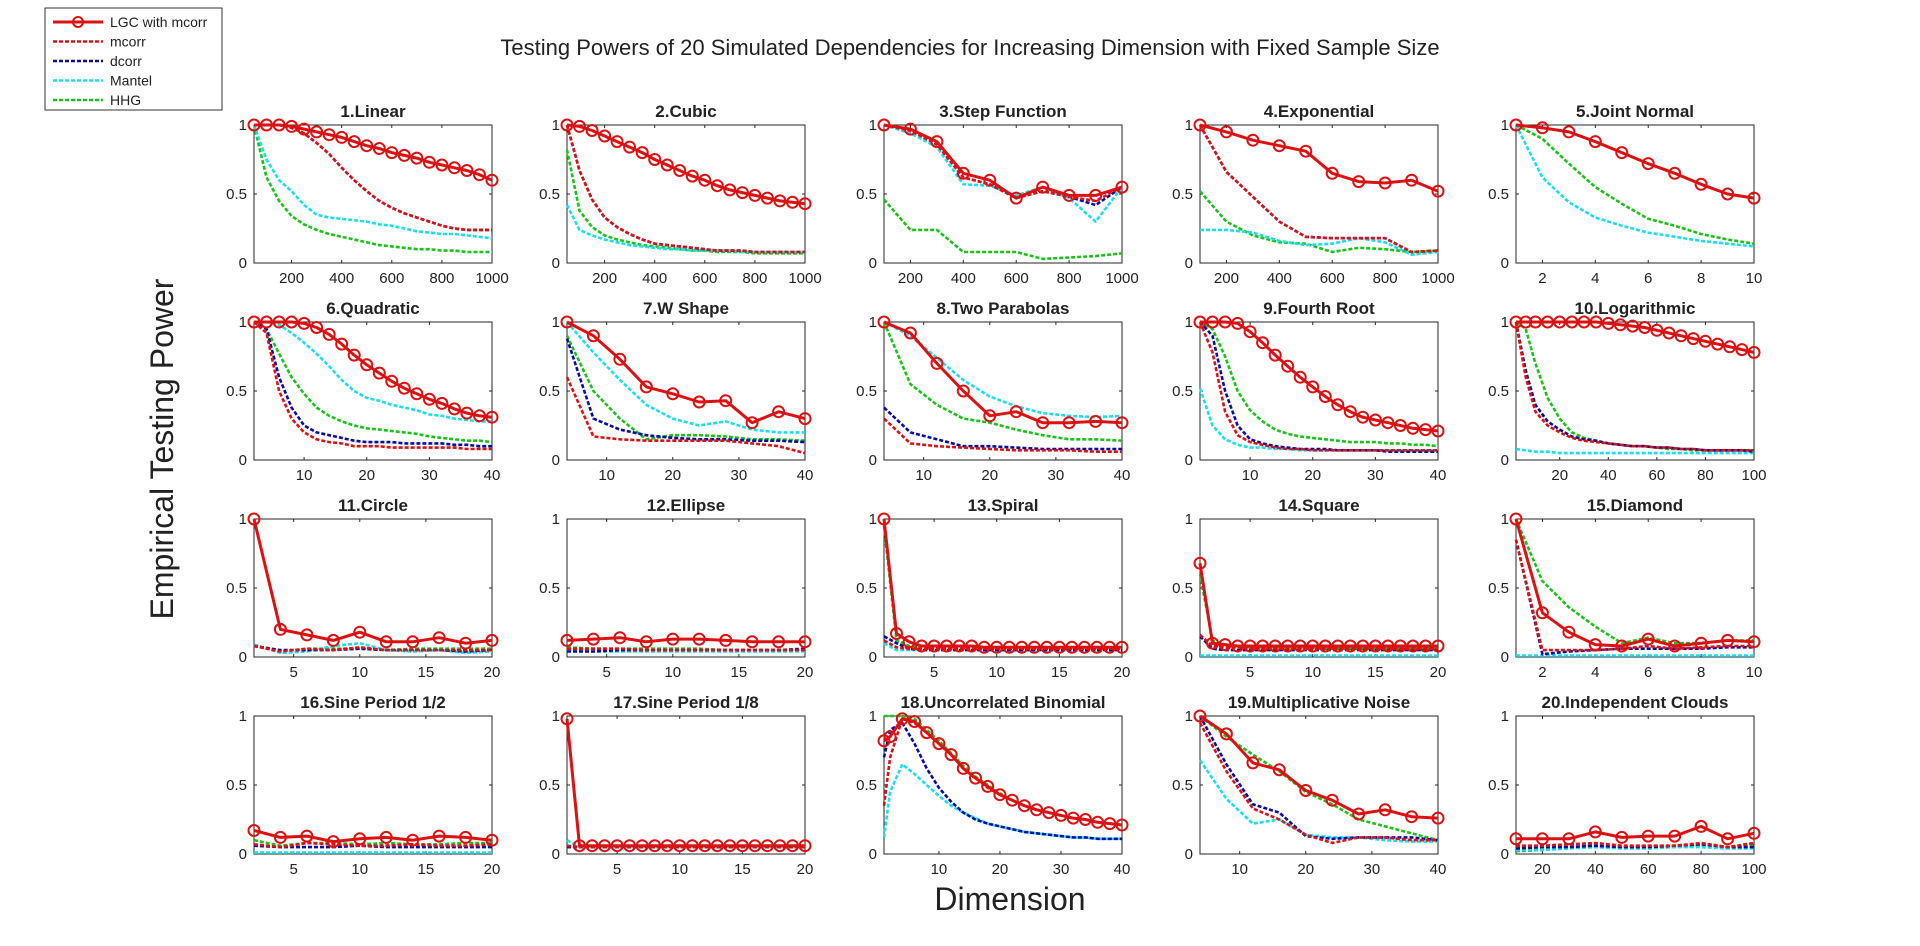 The width and height of the screenshot is (1920, 946). Describe the element at coordinates (1634, 702) in the screenshot. I see `subplot-title: 20.Independent Clouds` at that location.